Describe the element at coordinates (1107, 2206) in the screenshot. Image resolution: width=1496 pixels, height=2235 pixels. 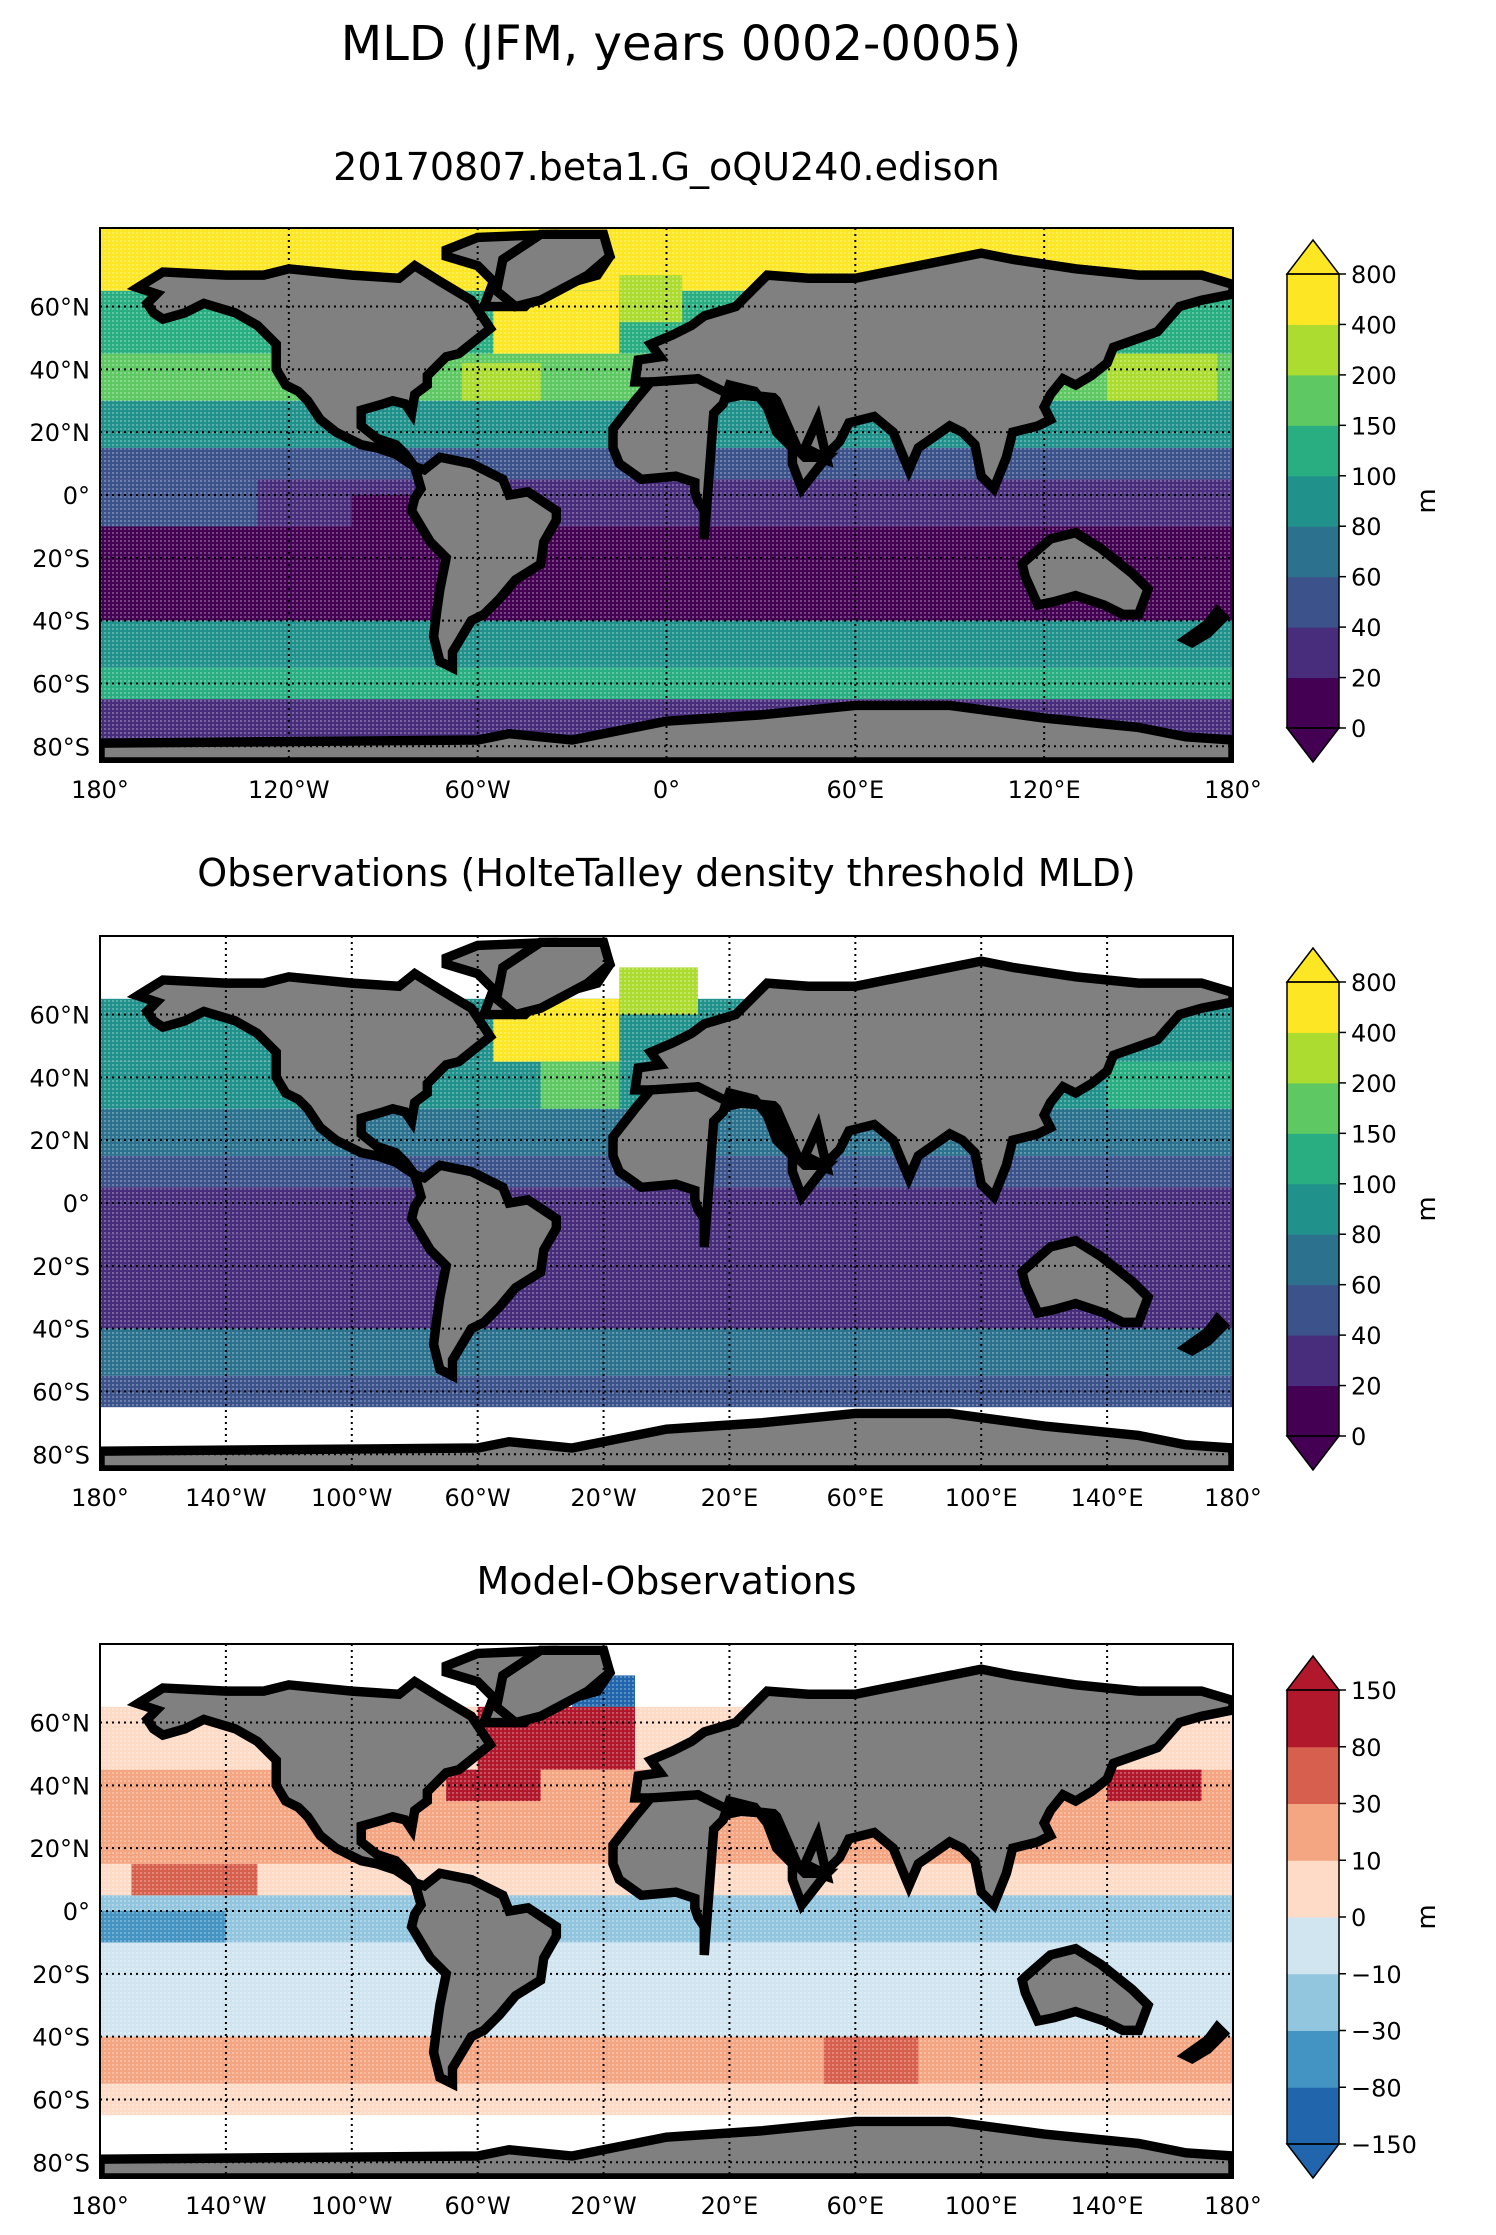
I see `x-tick-label: 140°E` at that location.